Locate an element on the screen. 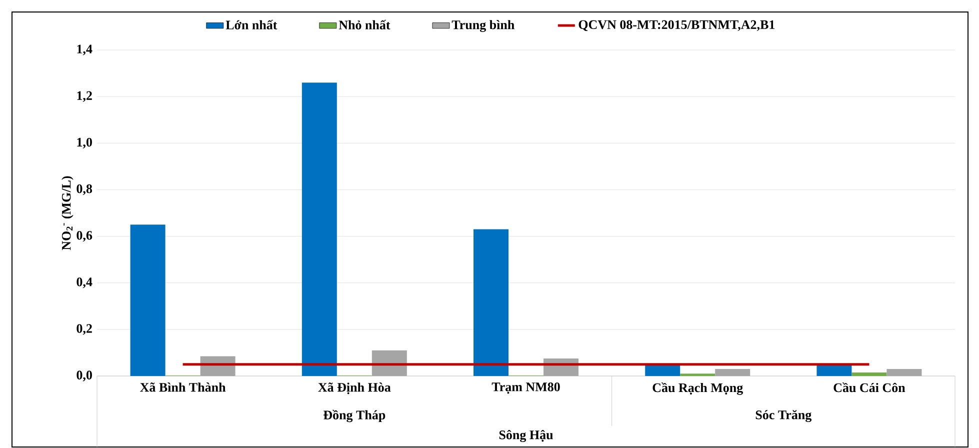 Image resolution: width=979 pixels, height=448 pixels. text: Đồng Tháp is located at coordinates (354, 416).